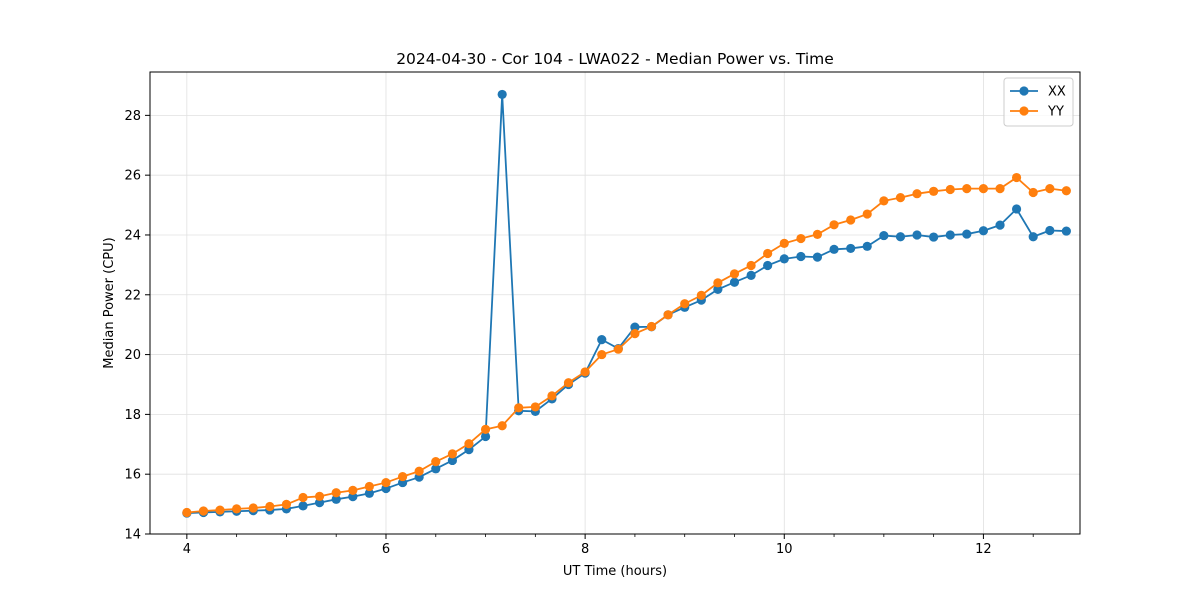  What do you see at coordinates (1024, 111) in the screenshot?
I see `legend-marker-yy` at bounding box center [1024, 111].